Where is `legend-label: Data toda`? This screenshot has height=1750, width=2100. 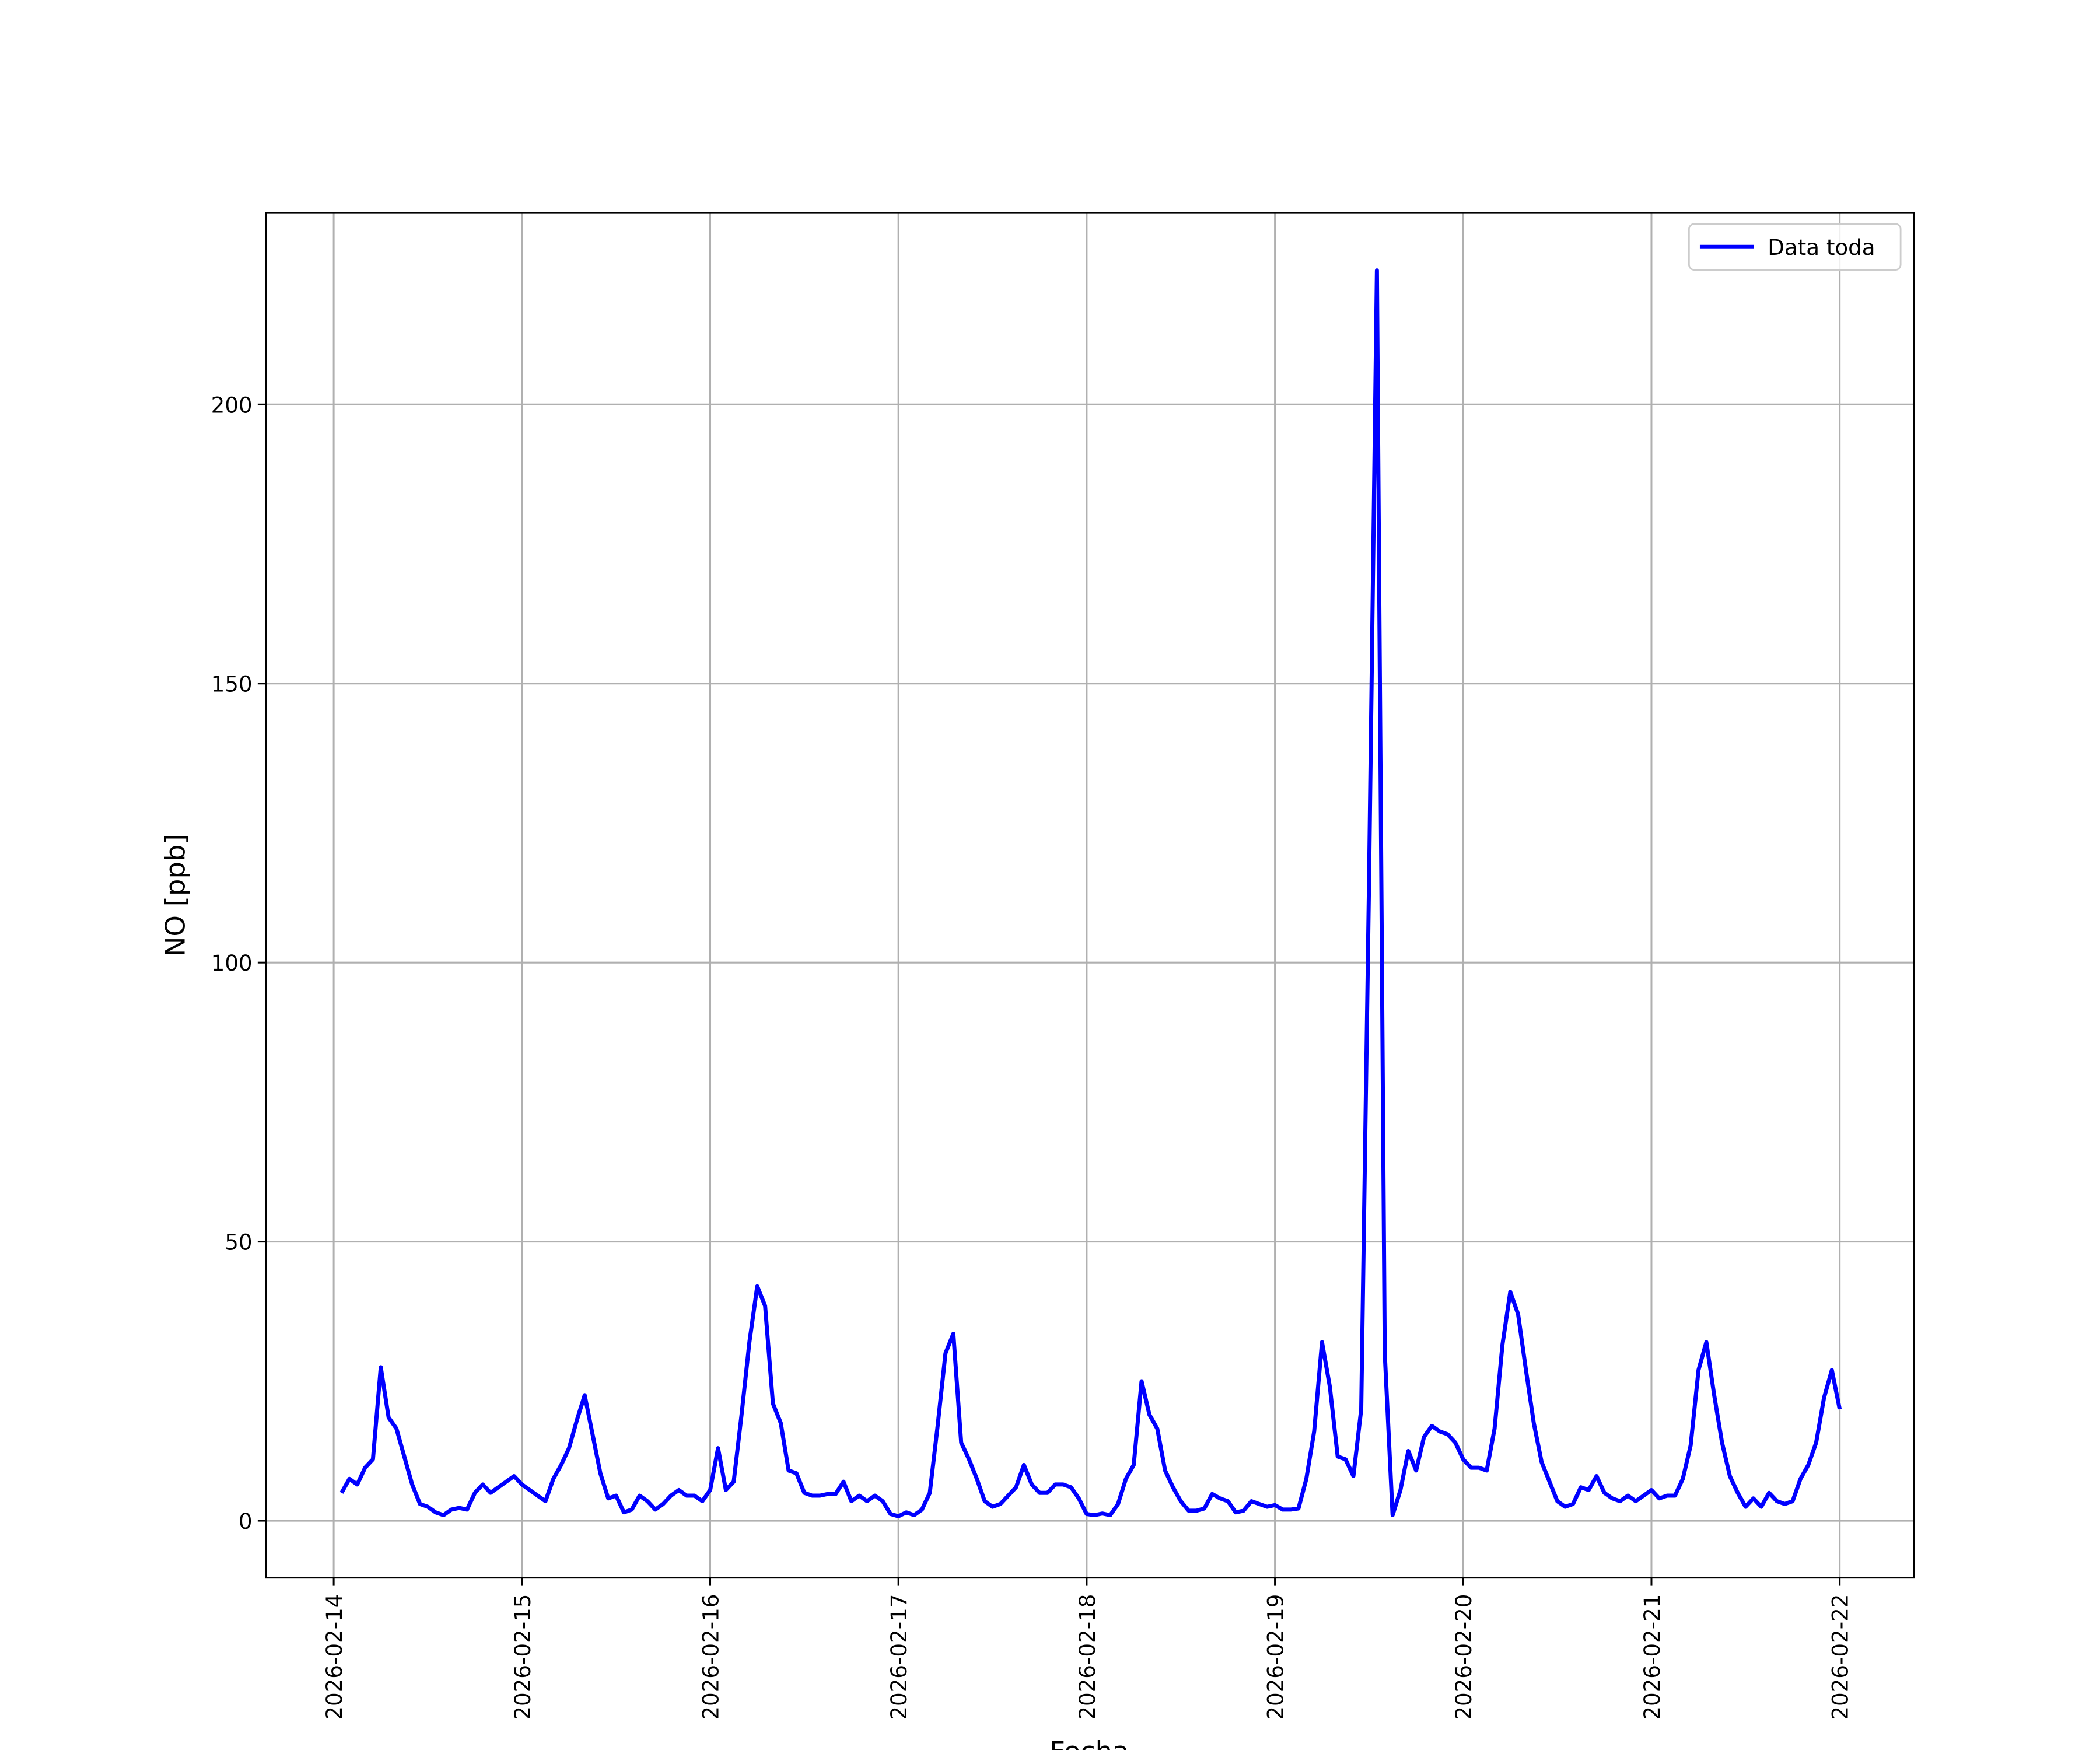
legend-label: Data toda is located at coordinates (1821, 247).